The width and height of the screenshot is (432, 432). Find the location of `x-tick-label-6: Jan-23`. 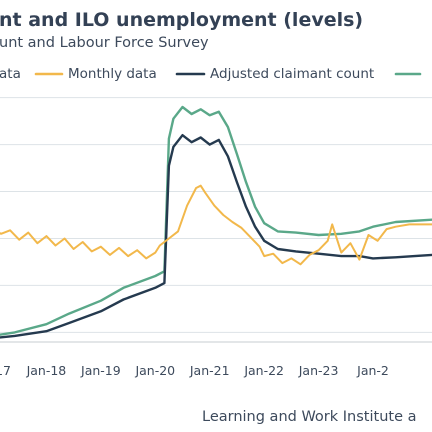

x-tick-label-6: Jan-23 is located at coordinates (318, 370).